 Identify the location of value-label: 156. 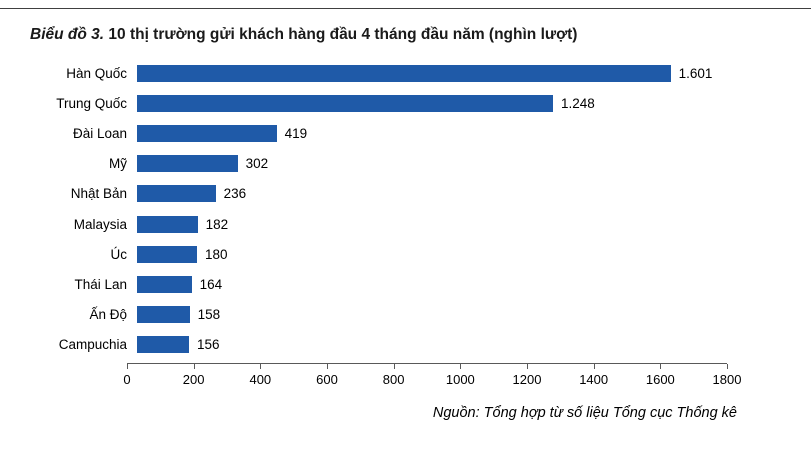
(208, 345).